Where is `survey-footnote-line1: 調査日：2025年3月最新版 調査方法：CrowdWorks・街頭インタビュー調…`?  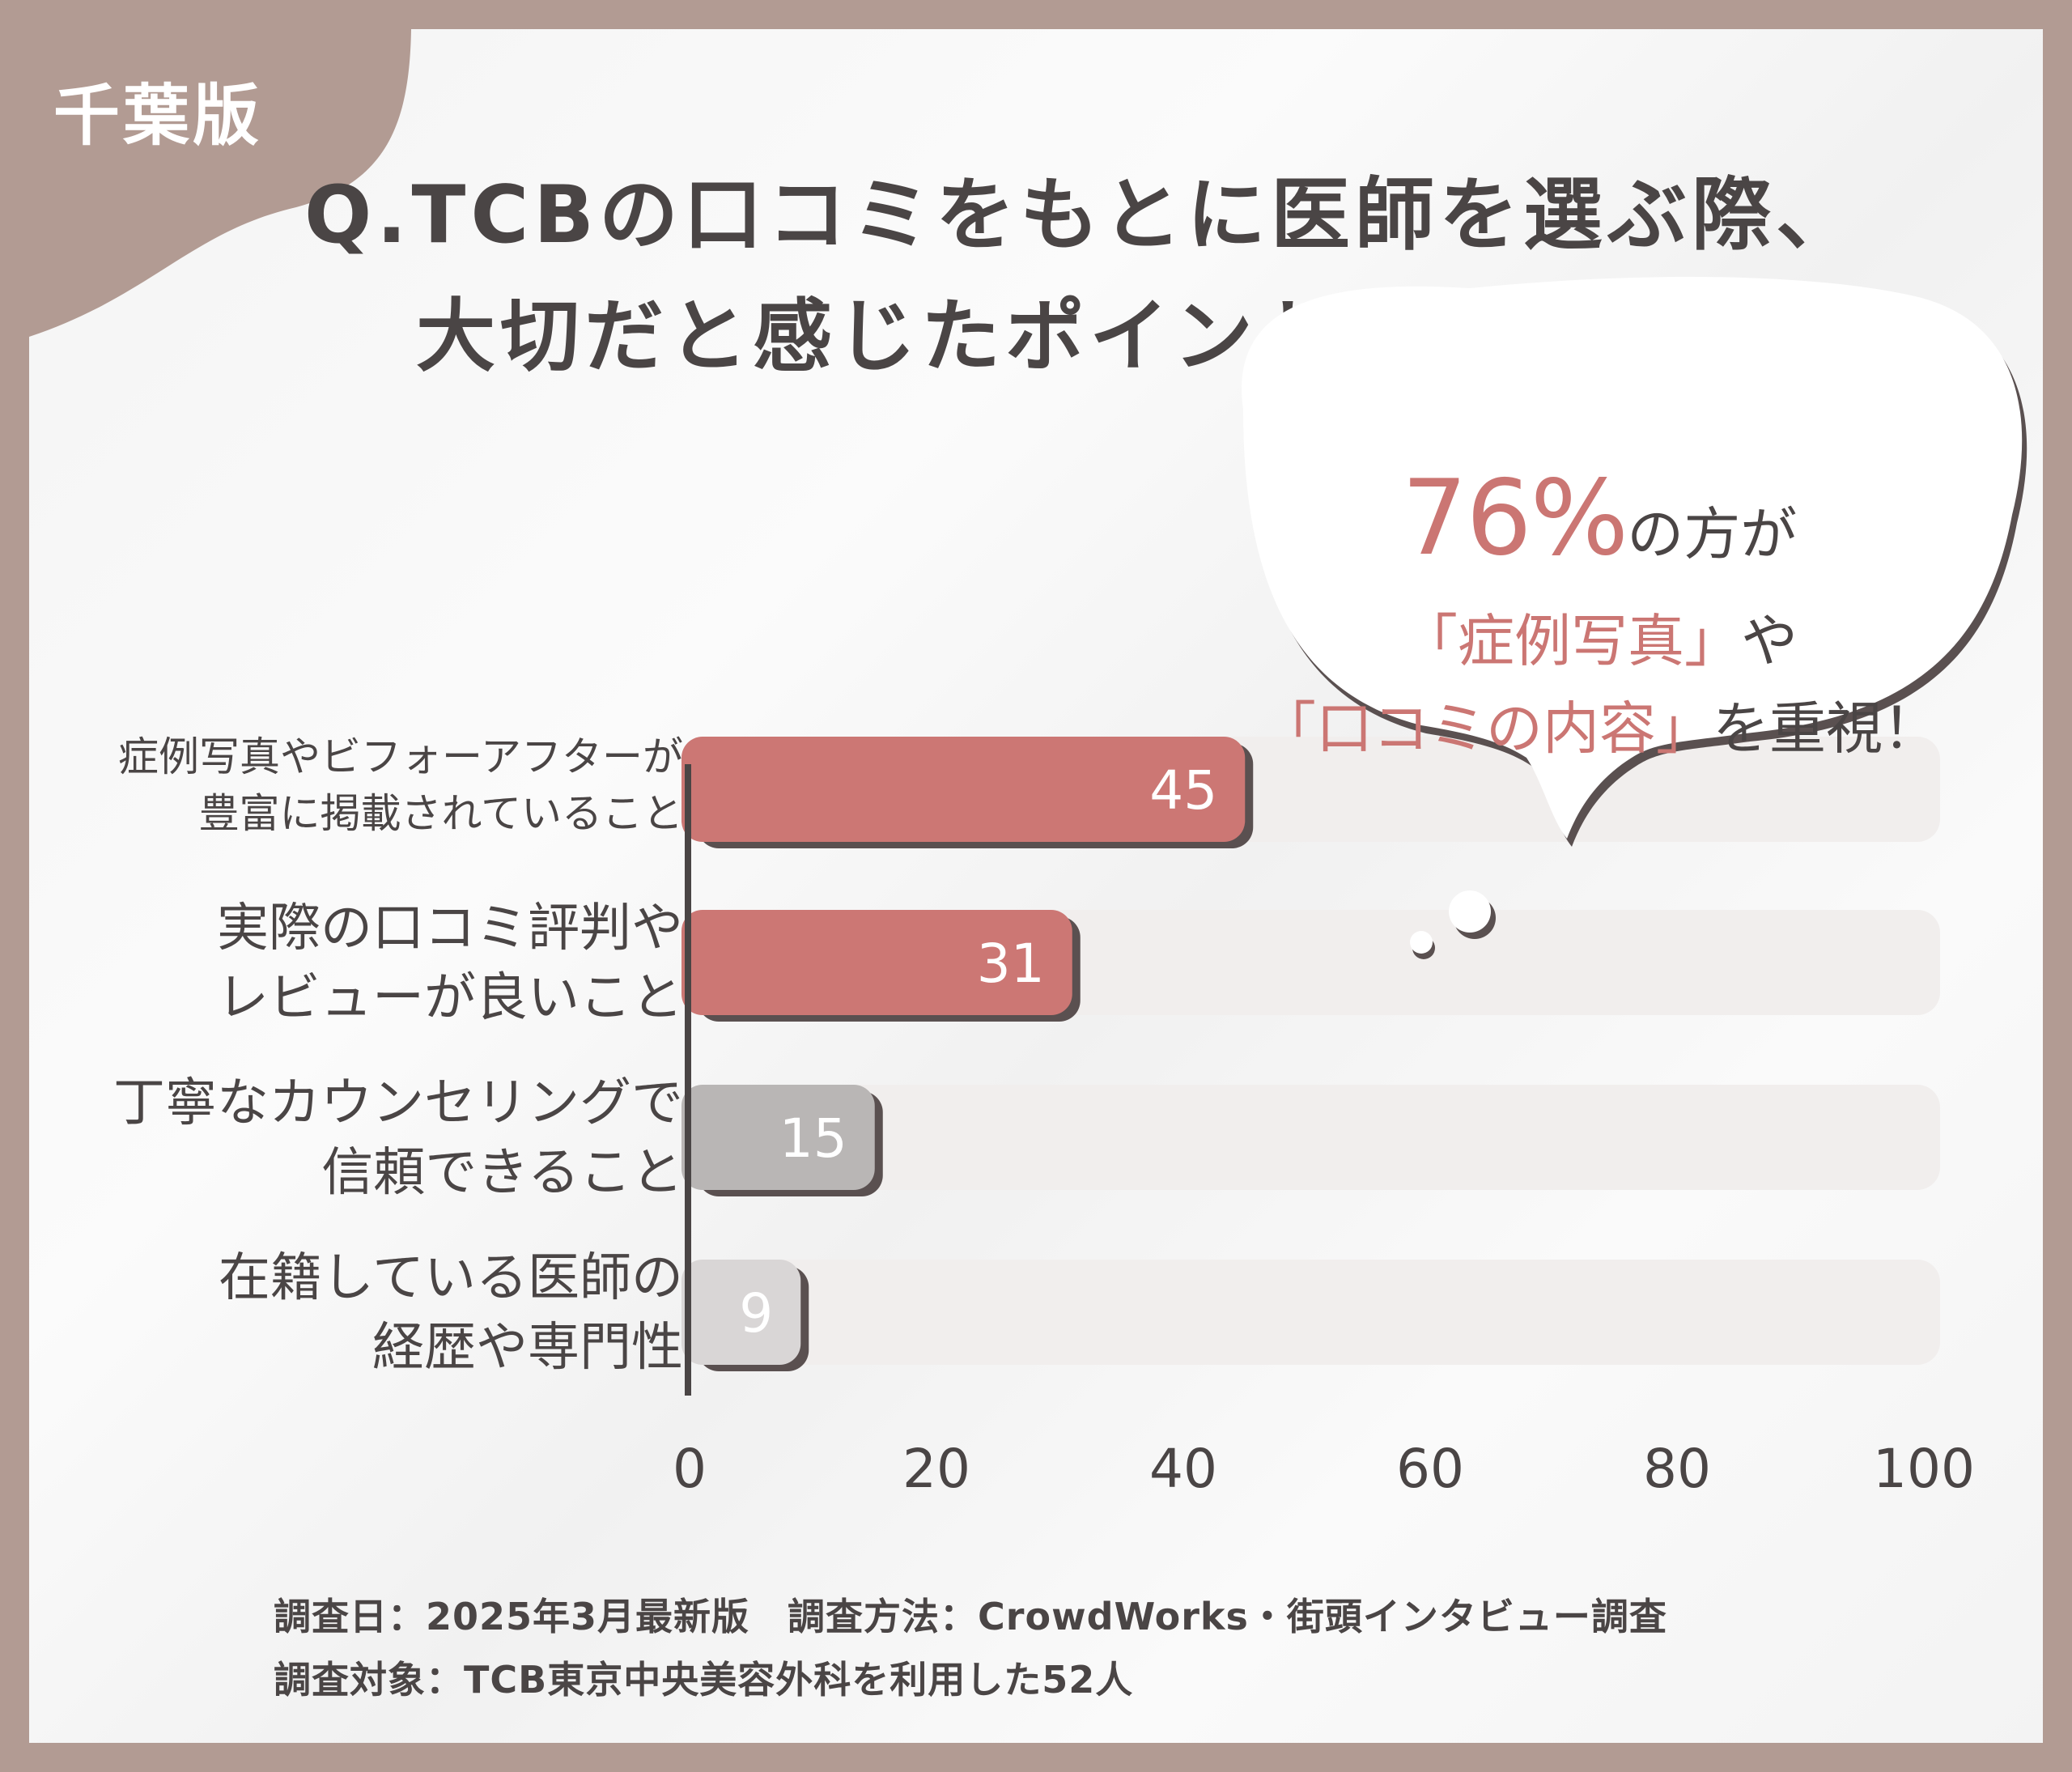
survey-footnote-line1: 調査日：2025年3月最新版 調査方法：CrowdWorks・街頭インタビュー調… is located at coordinates (970, 1617).